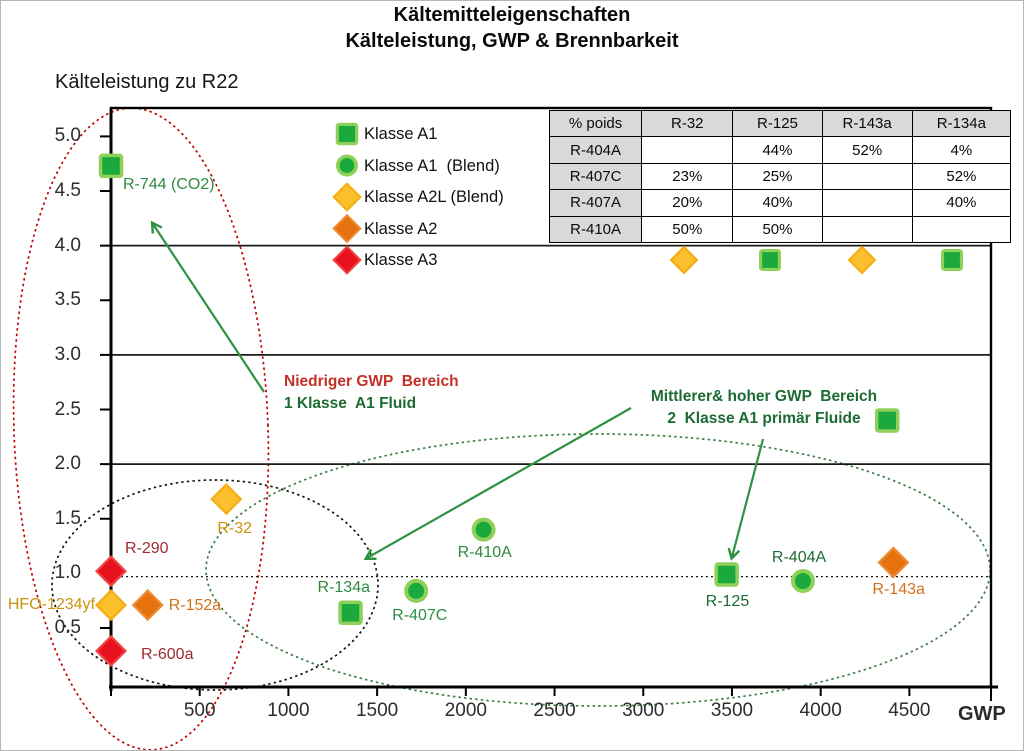 The image size is (1024, 751). What do you see at coordinates (371, 392) in the screenshot?
I see `annotation-low-gwp: Niedriger GWP Bereich 1 Klasse A1 Fluid` at bounding box center [371, 392].